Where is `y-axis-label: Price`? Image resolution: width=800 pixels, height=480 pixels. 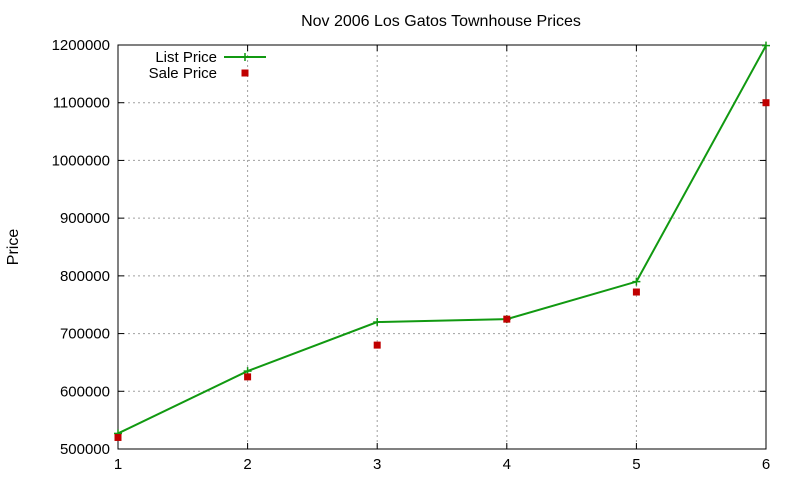
y-axis-label: Price is located at coordinates (13, 247).